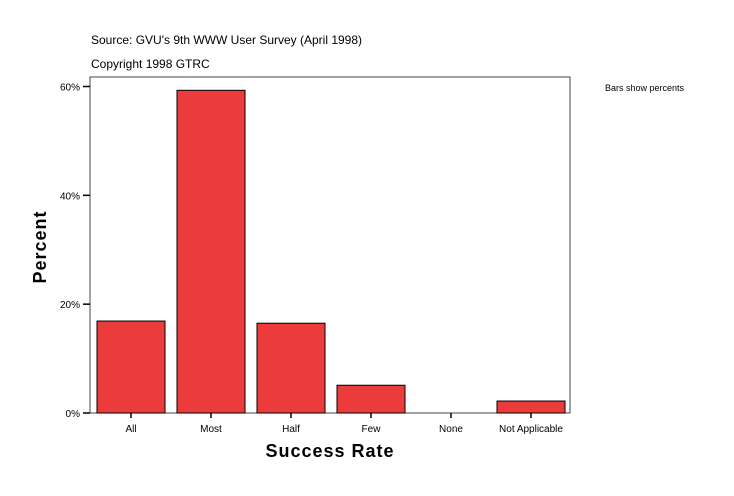  What do you see at coordinates (211, 251) in the screenshot?
I see `bar-most` at bounding box center [211, 251].